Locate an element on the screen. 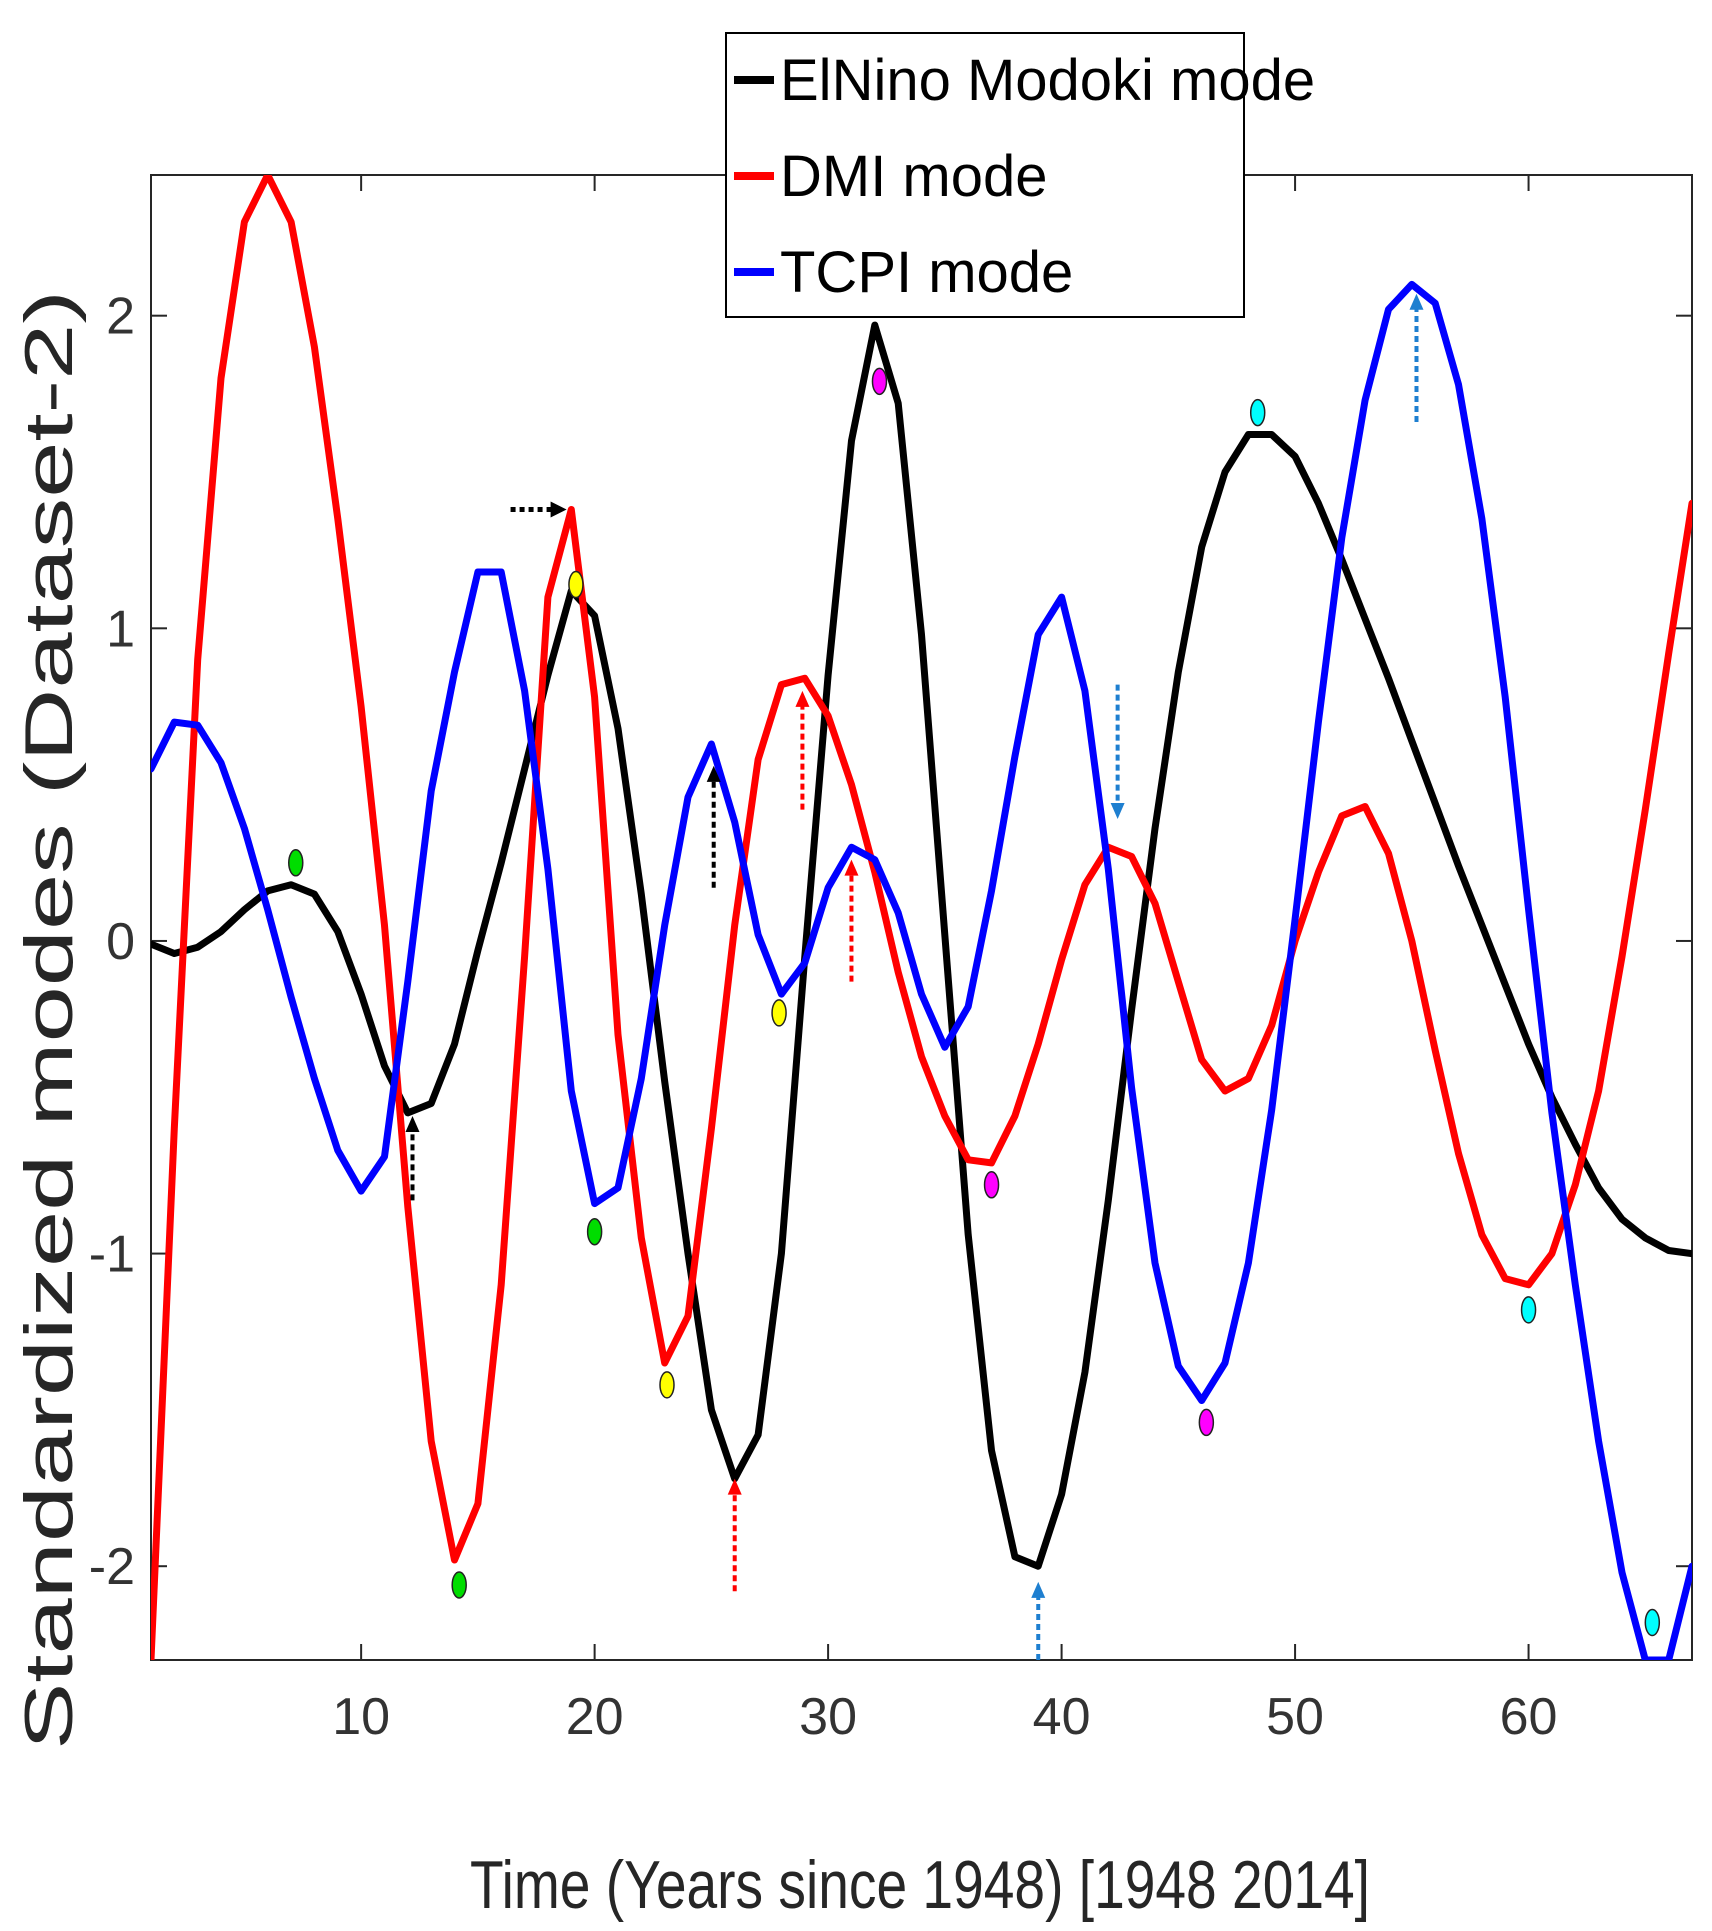 This screenshot has height=1931, width=1712. legend: ElNino Modoki mode DMI mode TCPI mode is located at coordinates (1020, 175).